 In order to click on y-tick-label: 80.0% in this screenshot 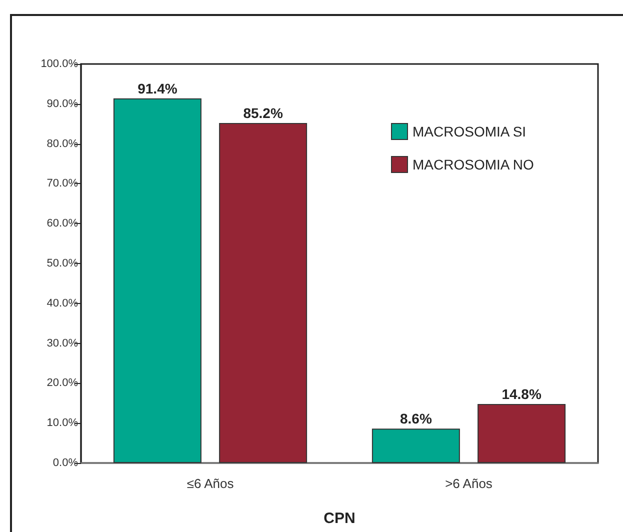, I will do `click(62, 144)`.